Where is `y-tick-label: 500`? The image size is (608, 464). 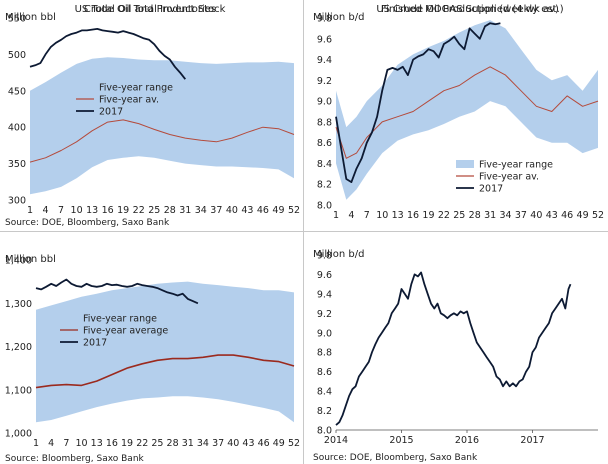
y-tick-label: 500 is located at coordinates (17, 55).